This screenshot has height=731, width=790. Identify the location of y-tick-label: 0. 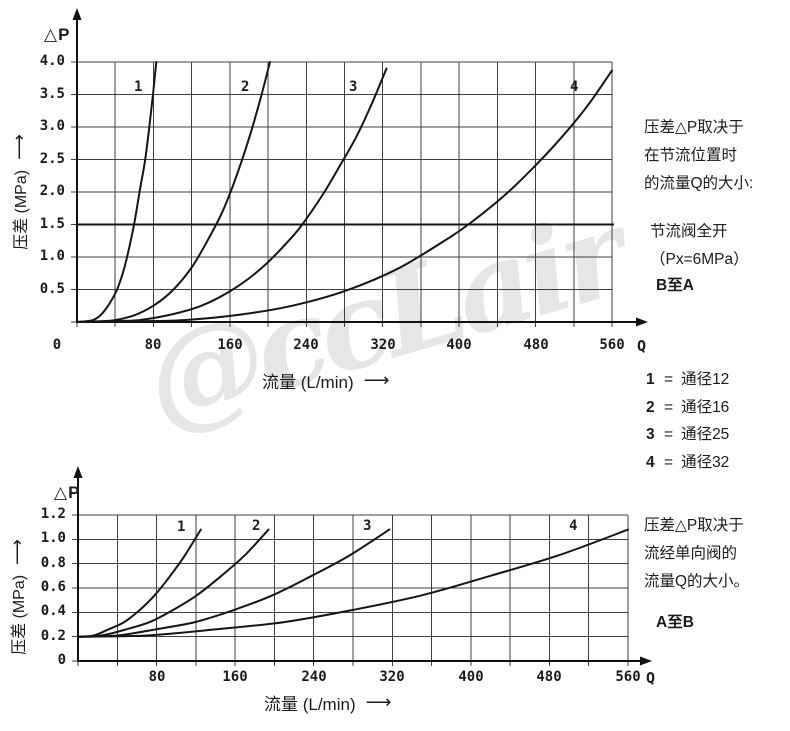
(61, 660).